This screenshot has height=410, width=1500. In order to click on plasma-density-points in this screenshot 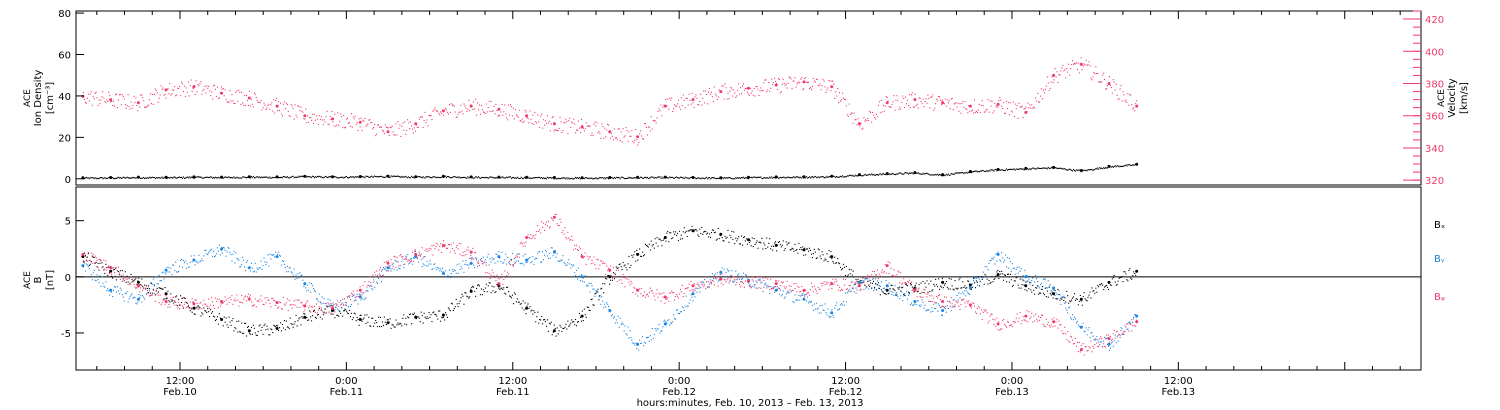, I will do `click(610, 171)`.